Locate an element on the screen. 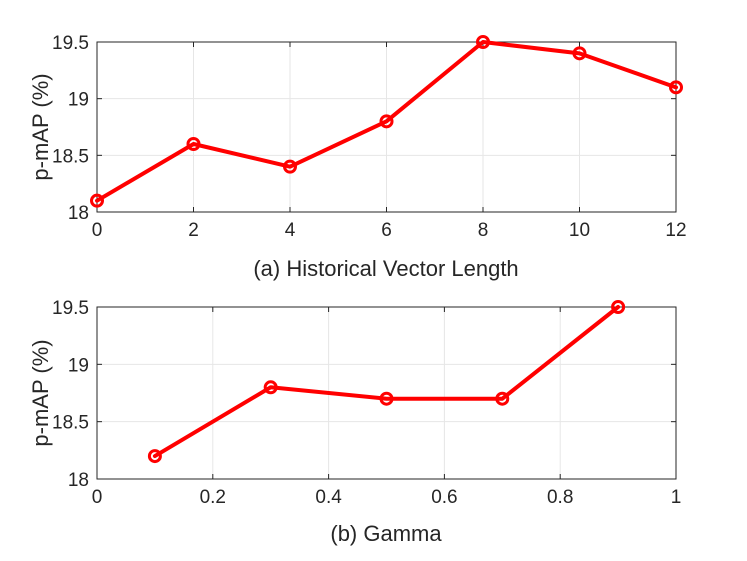  x-tick-label-b-1: 0.2 is located at coordinates (213, 497).